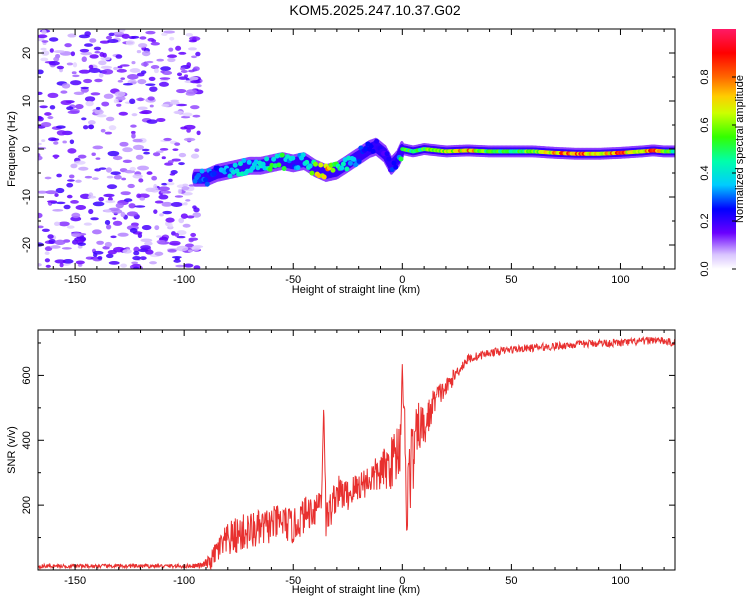 The width and height of the screenshot is (750, 600). I want to click on y-tick-label: 10, so click(27, 101).